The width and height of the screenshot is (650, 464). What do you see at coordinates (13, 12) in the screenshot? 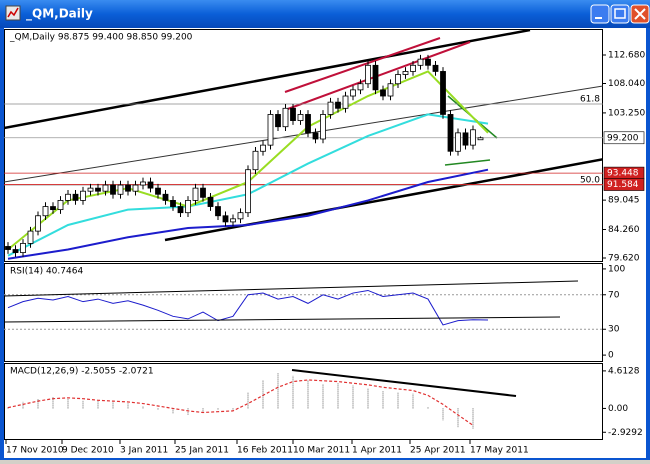
I see `window-icon-glyph` at bounding box center [13, 12].